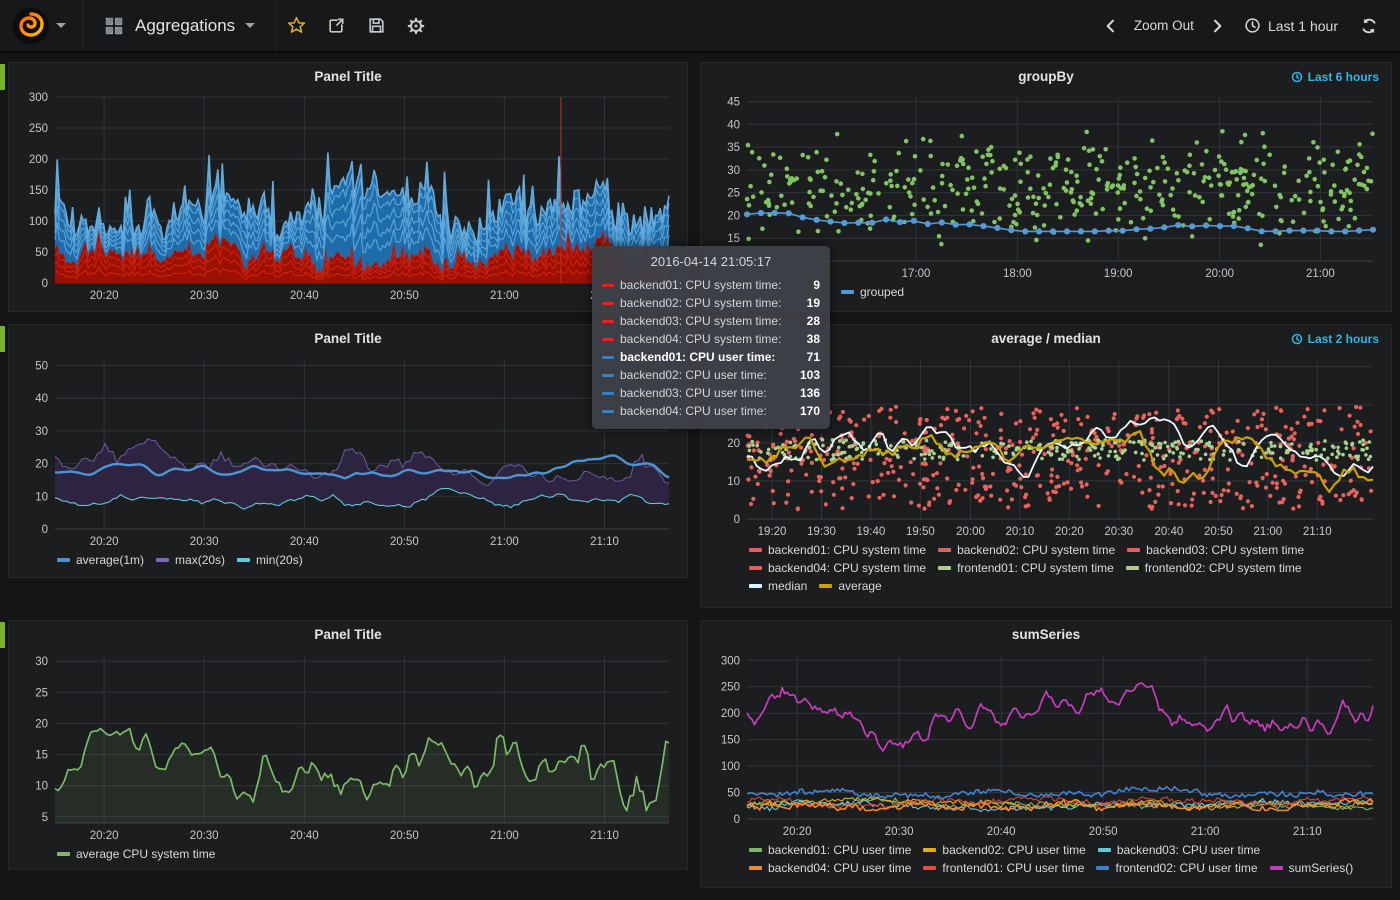 This screenshot has height=900, width=1400. I want to click on svg-text: 200, so click(38, 160).